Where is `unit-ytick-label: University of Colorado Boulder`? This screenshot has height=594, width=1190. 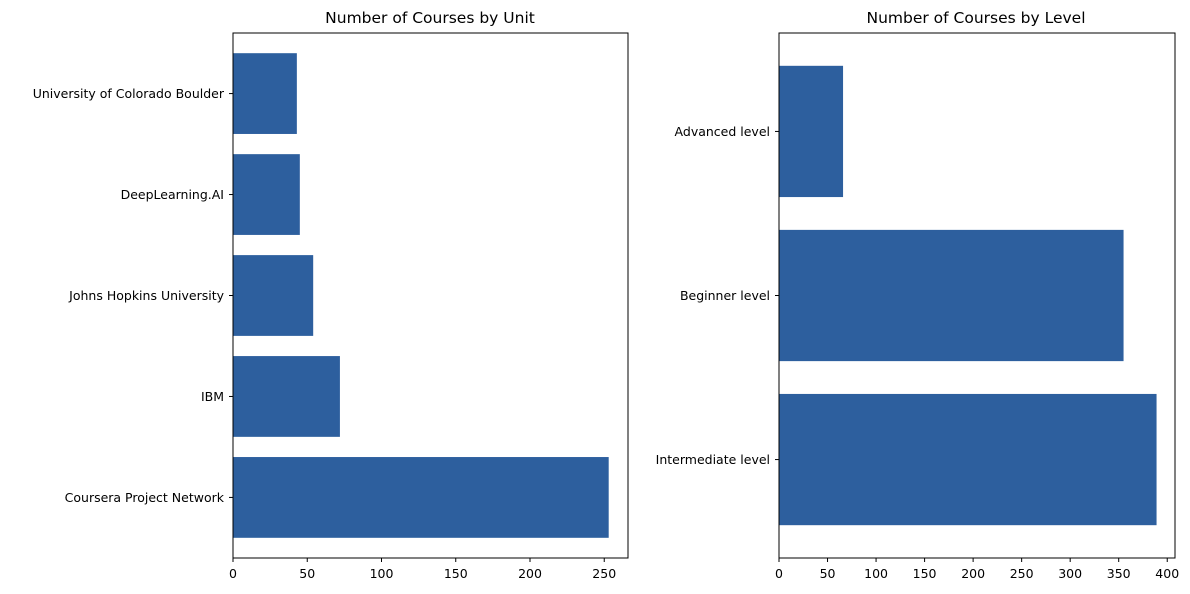
unit-ytick-label: University of Colorado Boulder is located at coordinates (129, 93).